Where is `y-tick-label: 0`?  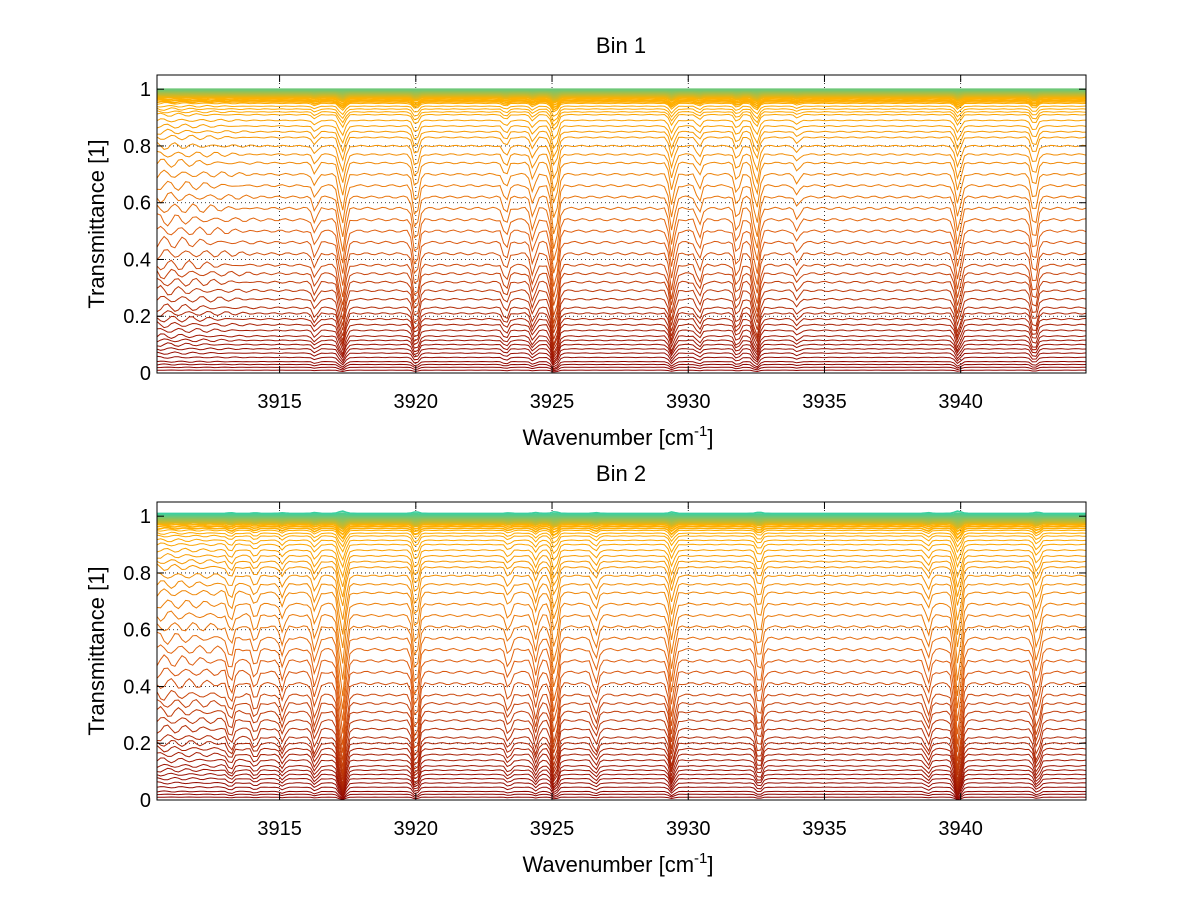
y-tick-label: 0 is located at coordinates (145, 374).